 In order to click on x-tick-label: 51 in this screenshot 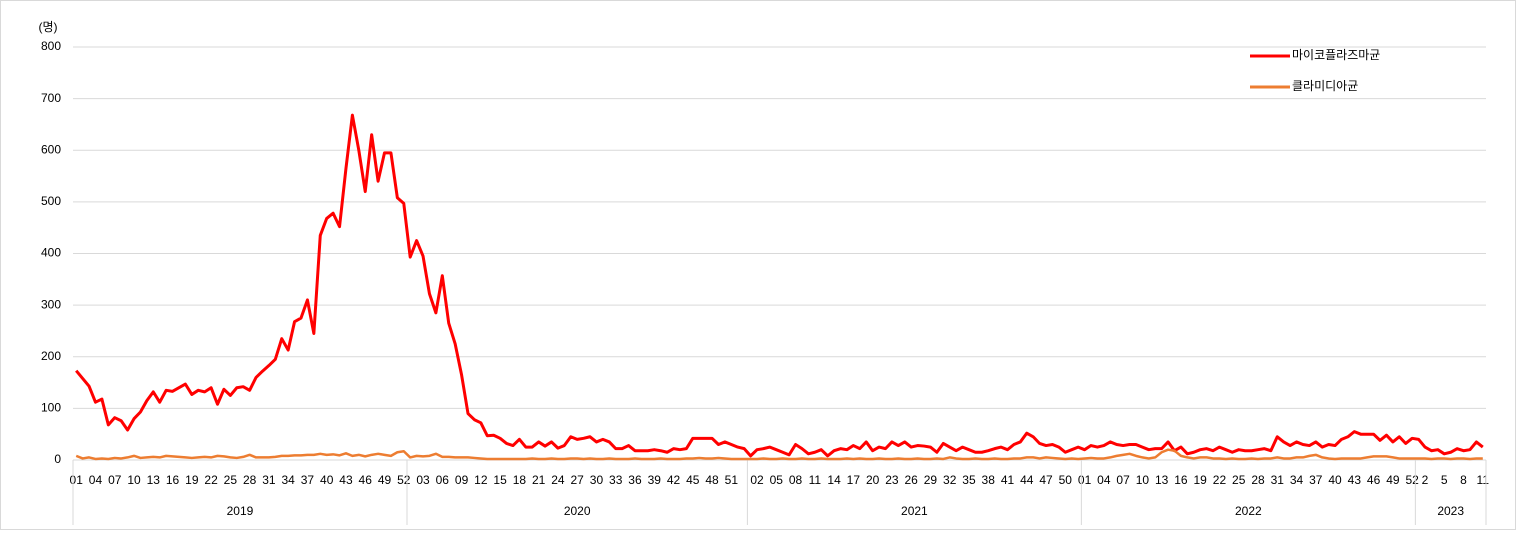, I will do `click(732, 480)`.